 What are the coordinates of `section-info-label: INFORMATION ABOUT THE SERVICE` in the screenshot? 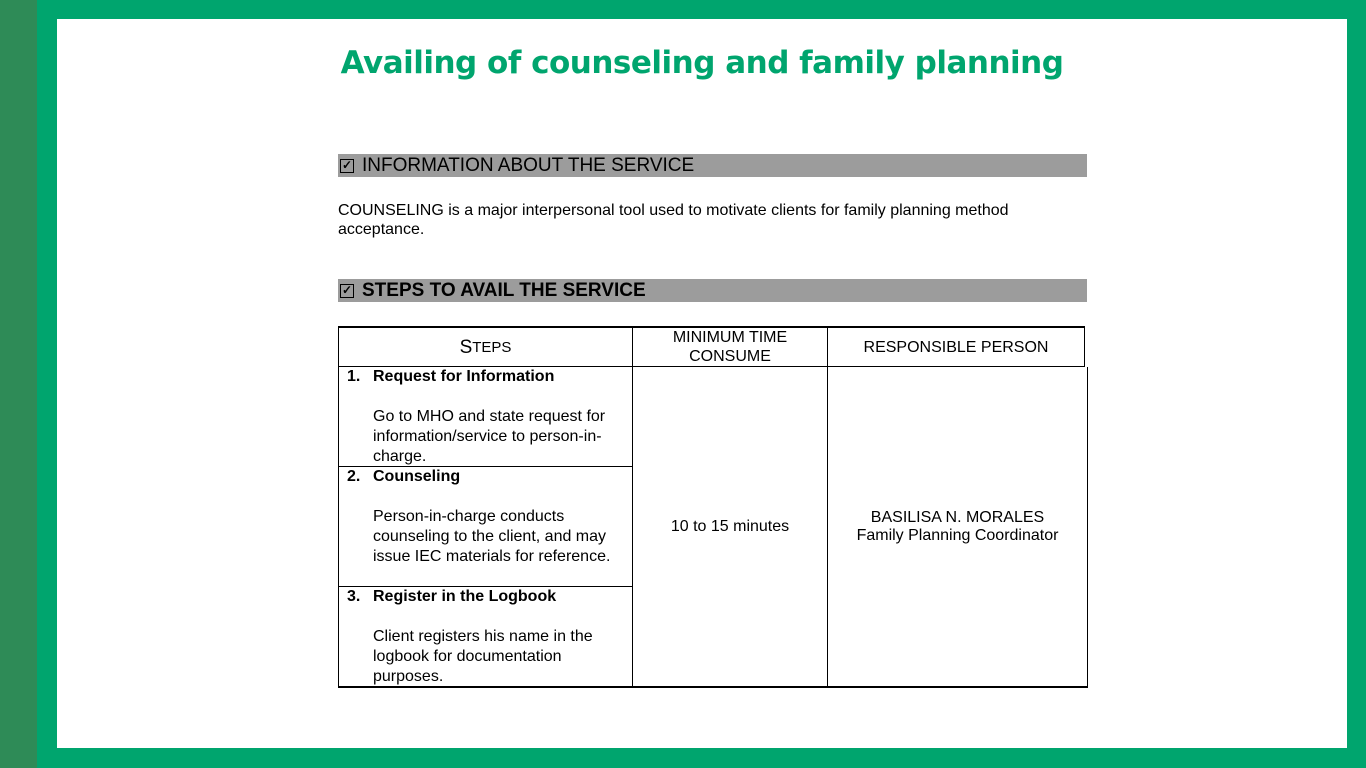 It's located at (528, 165).